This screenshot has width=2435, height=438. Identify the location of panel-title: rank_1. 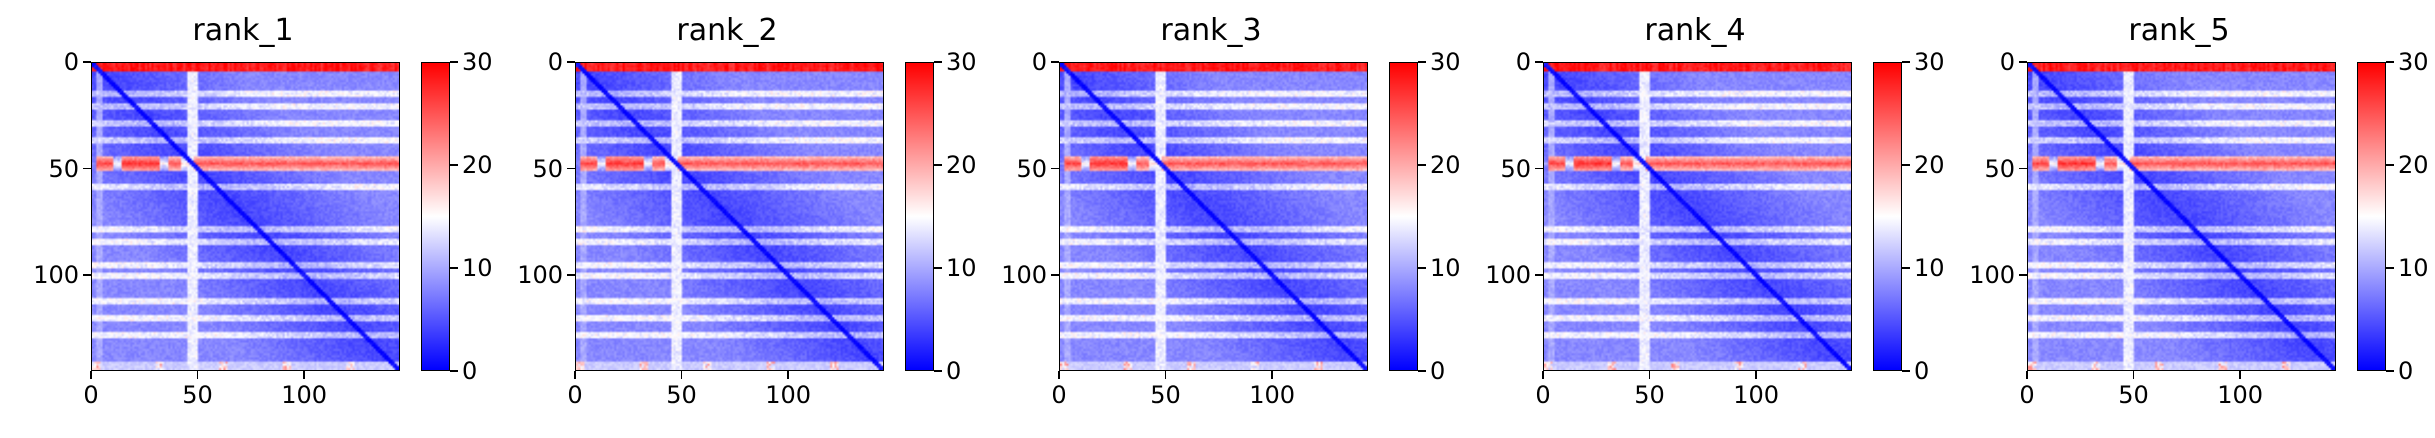
(243, 30).